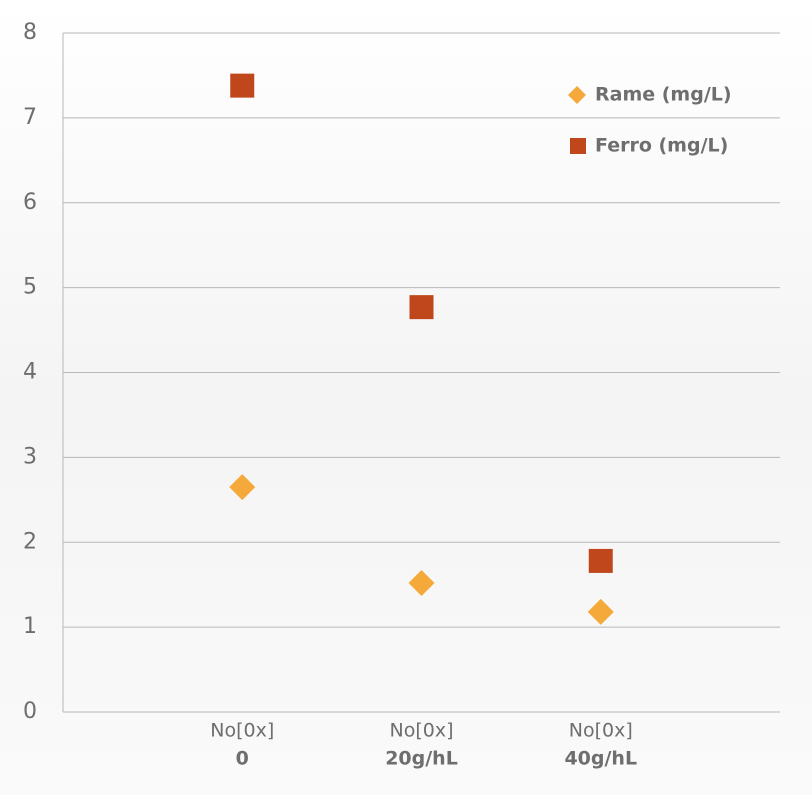 The image size is (812, 795). I want to click on y-tick-label: 2, so click(30, 541).